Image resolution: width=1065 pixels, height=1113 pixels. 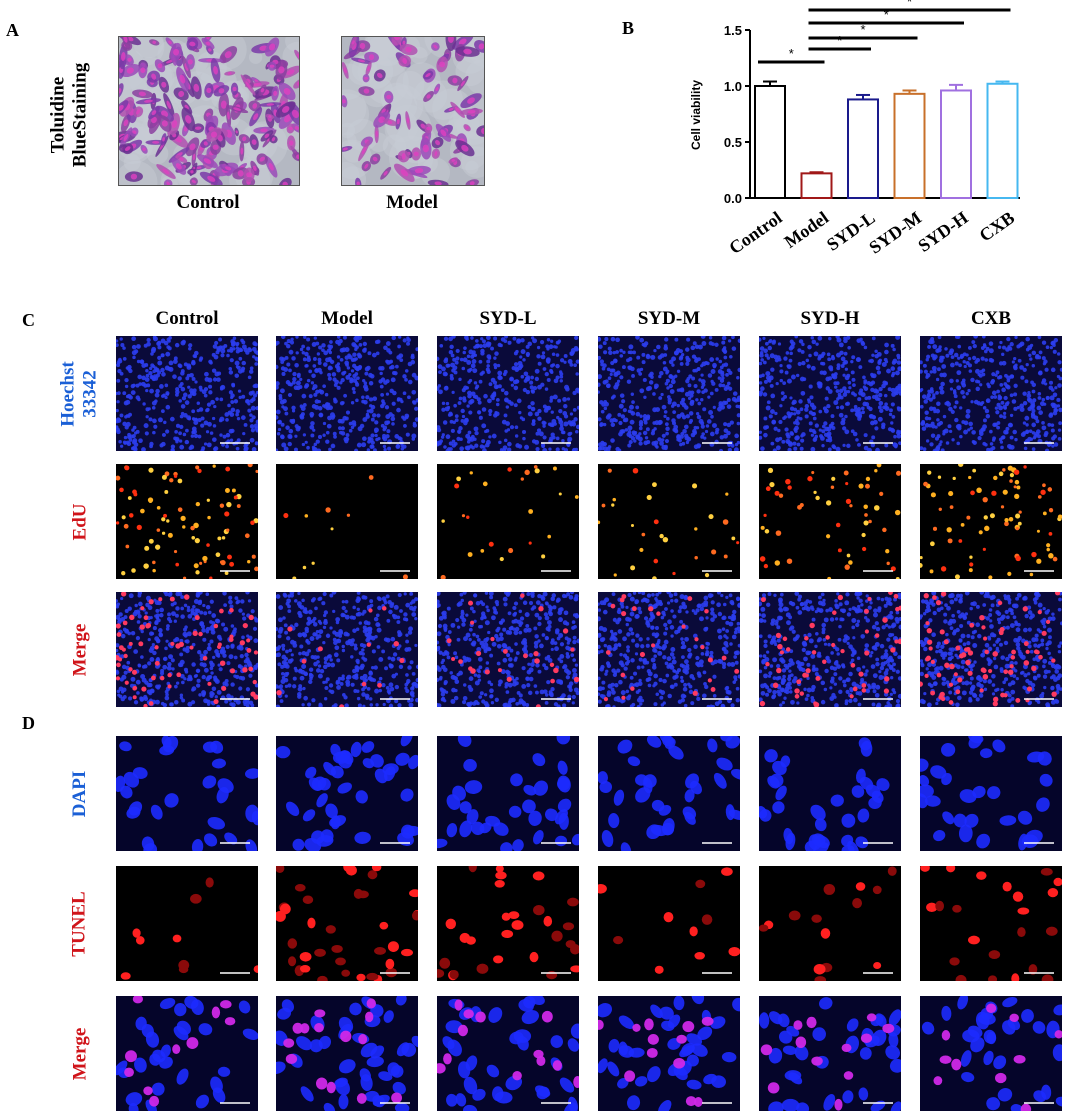 I want to click on row-label-edu-text: EdU, so click(x=79, y=521).